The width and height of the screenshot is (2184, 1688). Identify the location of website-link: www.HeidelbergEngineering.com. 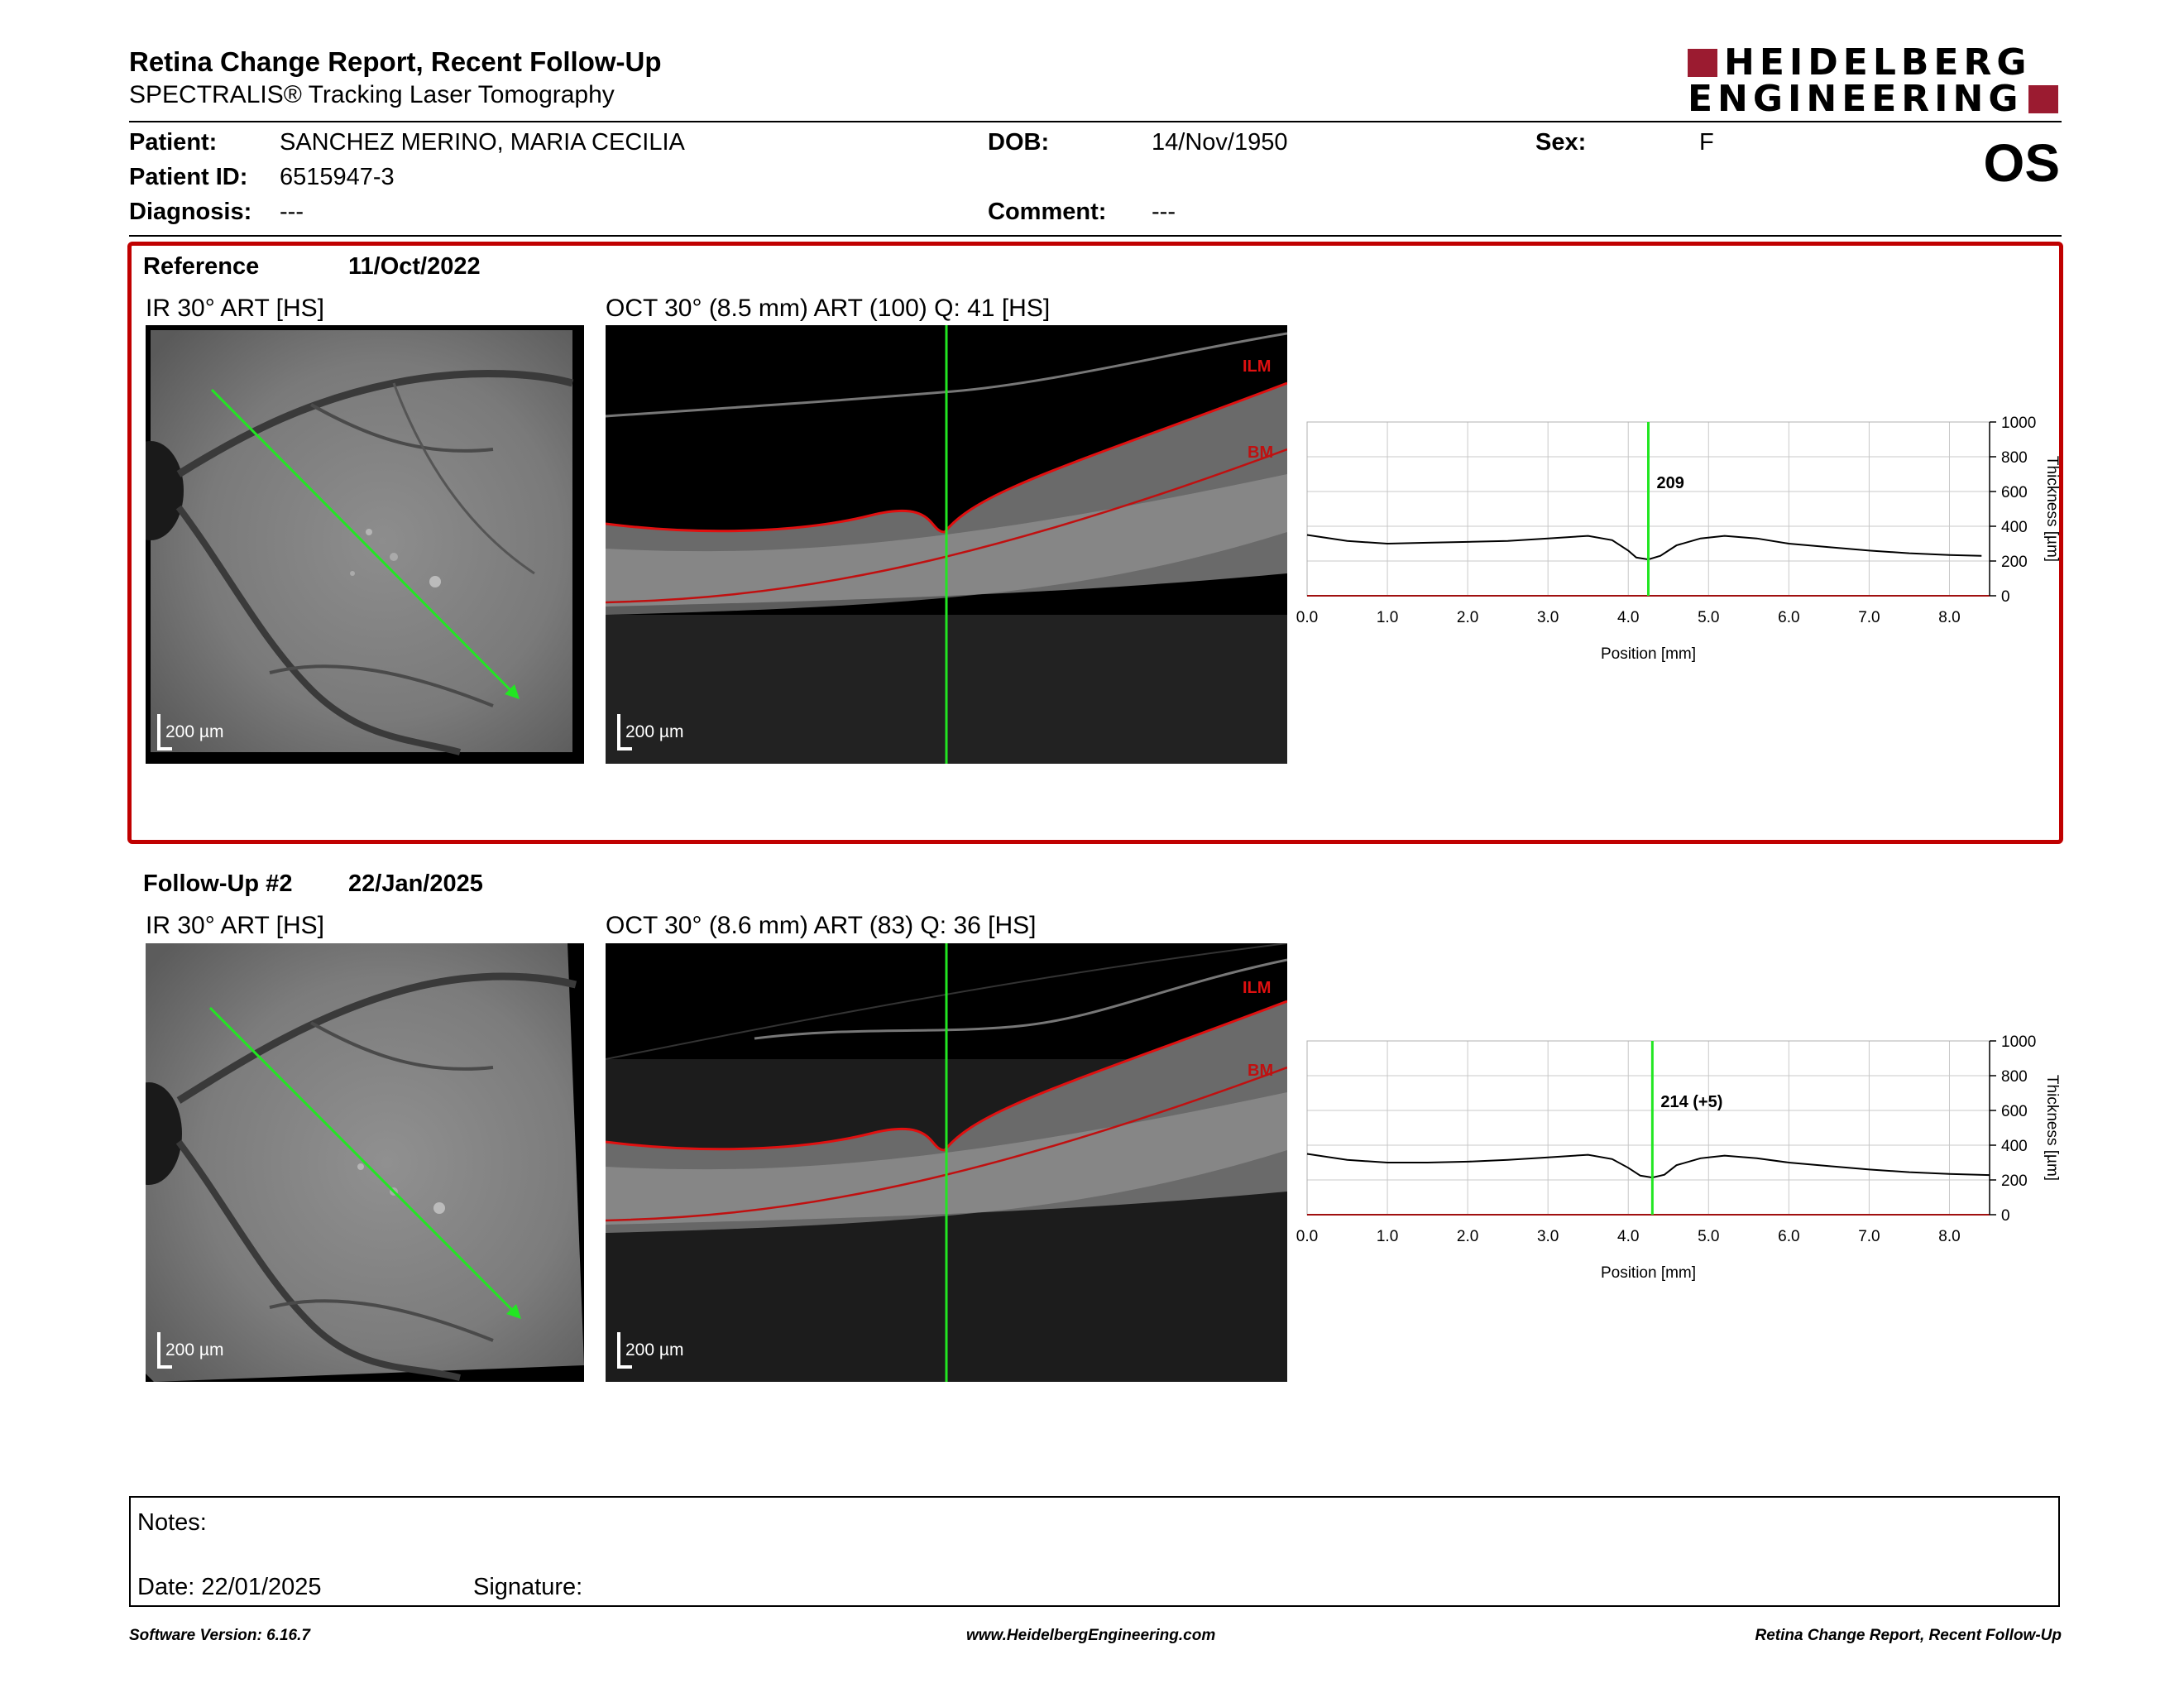
(1091, 1635).